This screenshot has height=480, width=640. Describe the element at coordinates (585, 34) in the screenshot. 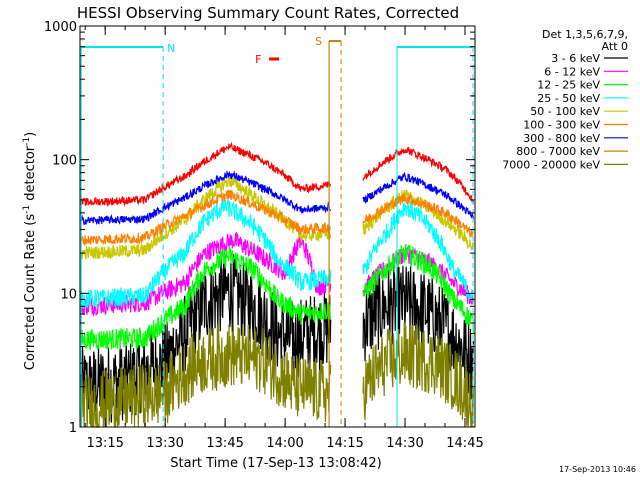

I see `legend-header: Det 1,3,5,6,7,9,` at that location.